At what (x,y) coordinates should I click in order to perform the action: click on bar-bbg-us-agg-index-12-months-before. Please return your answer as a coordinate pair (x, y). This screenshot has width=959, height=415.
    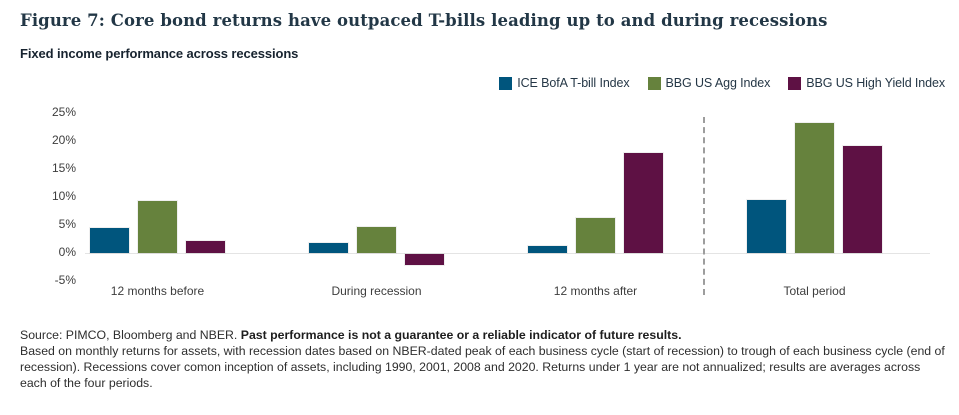
    Looking at the image, I should click on (157, 227).